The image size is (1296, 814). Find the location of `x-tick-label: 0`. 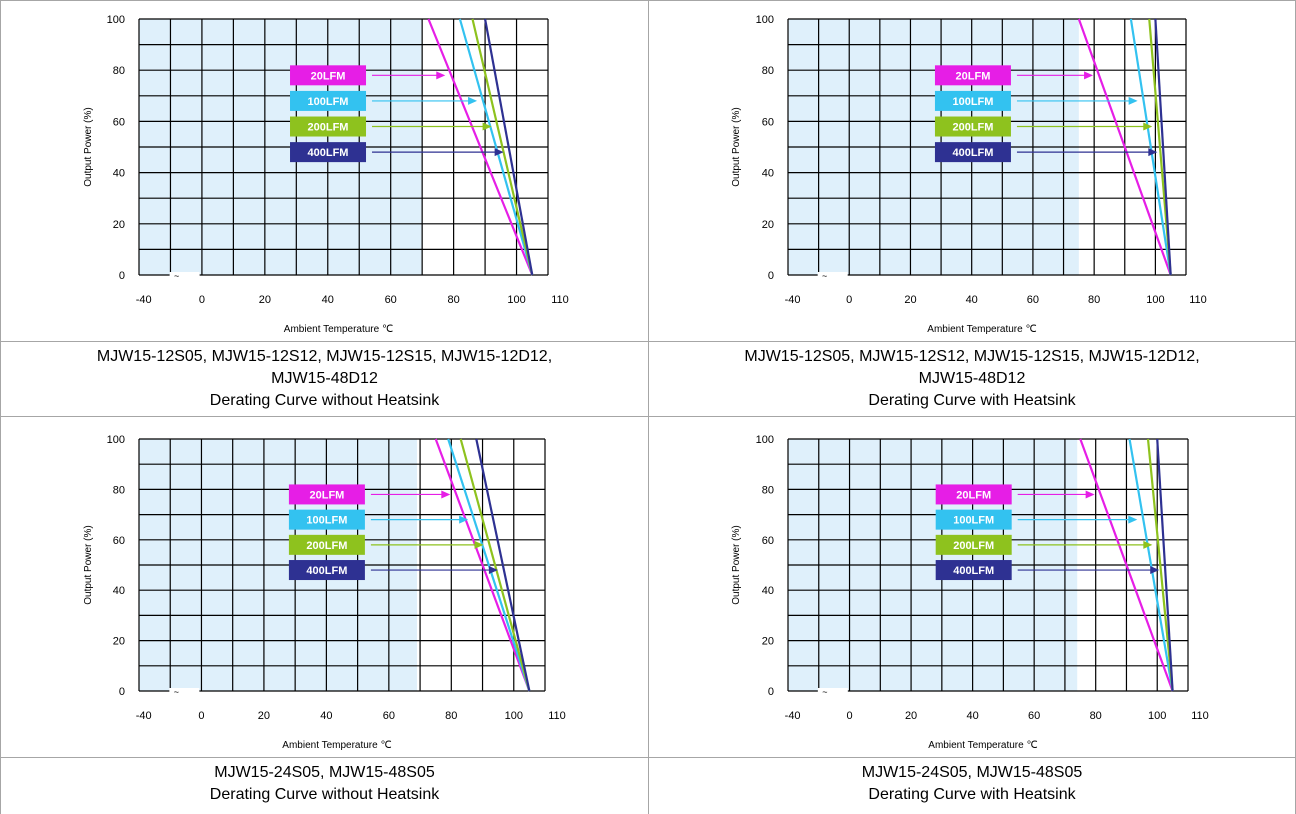

x-tick-label: 0 is located at coordinates (202, 300).